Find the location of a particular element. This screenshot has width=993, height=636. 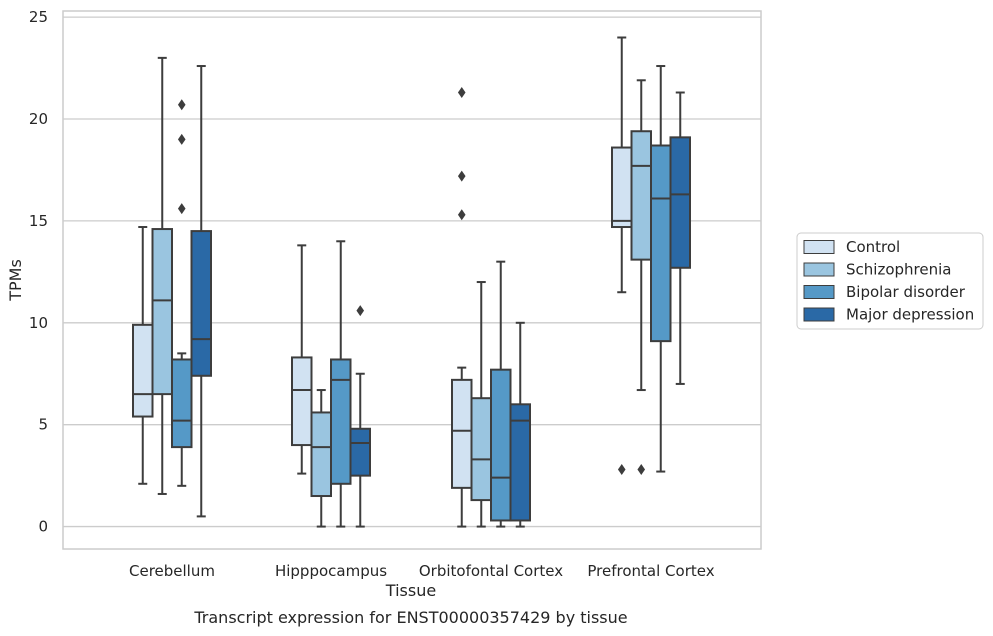

legend-frame is located at coordinates (890, 281).